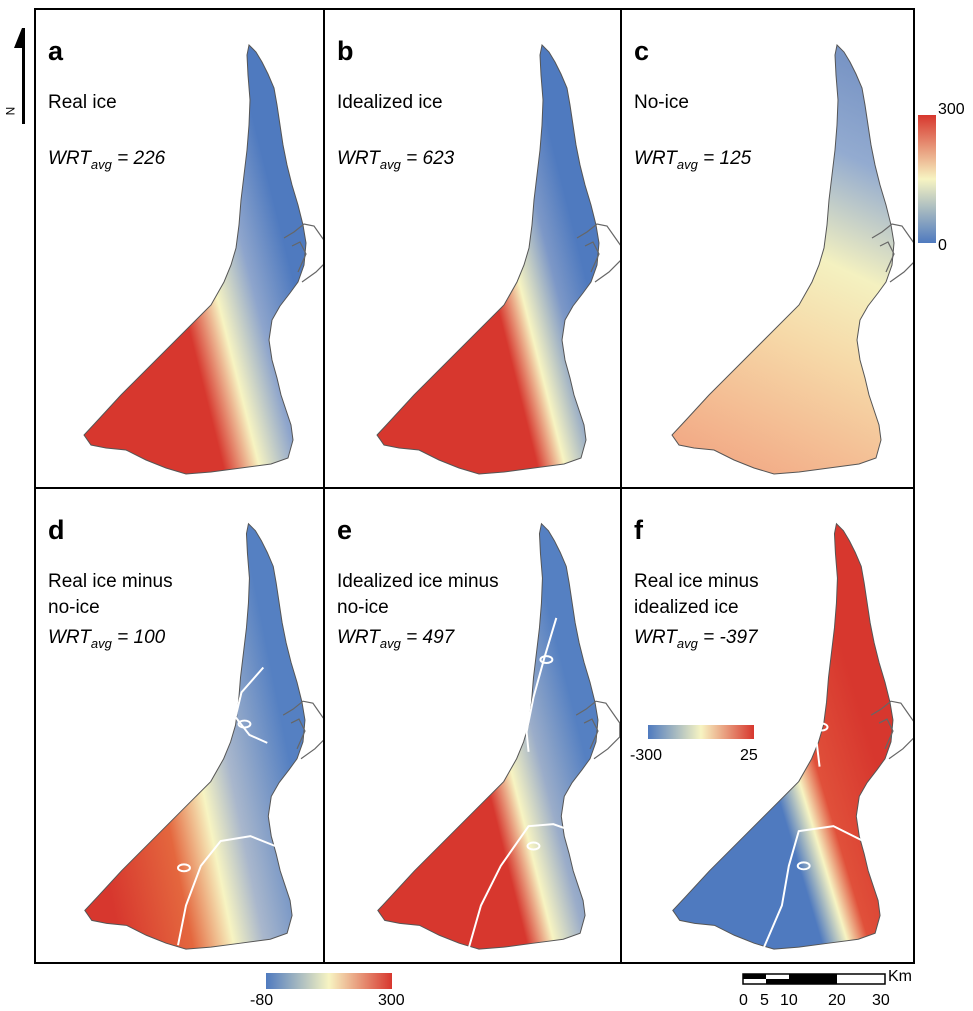 Image resolution: width=973 pixels, height=1011 pixels. I want to click on panel-letter: e, so click(345, 530).